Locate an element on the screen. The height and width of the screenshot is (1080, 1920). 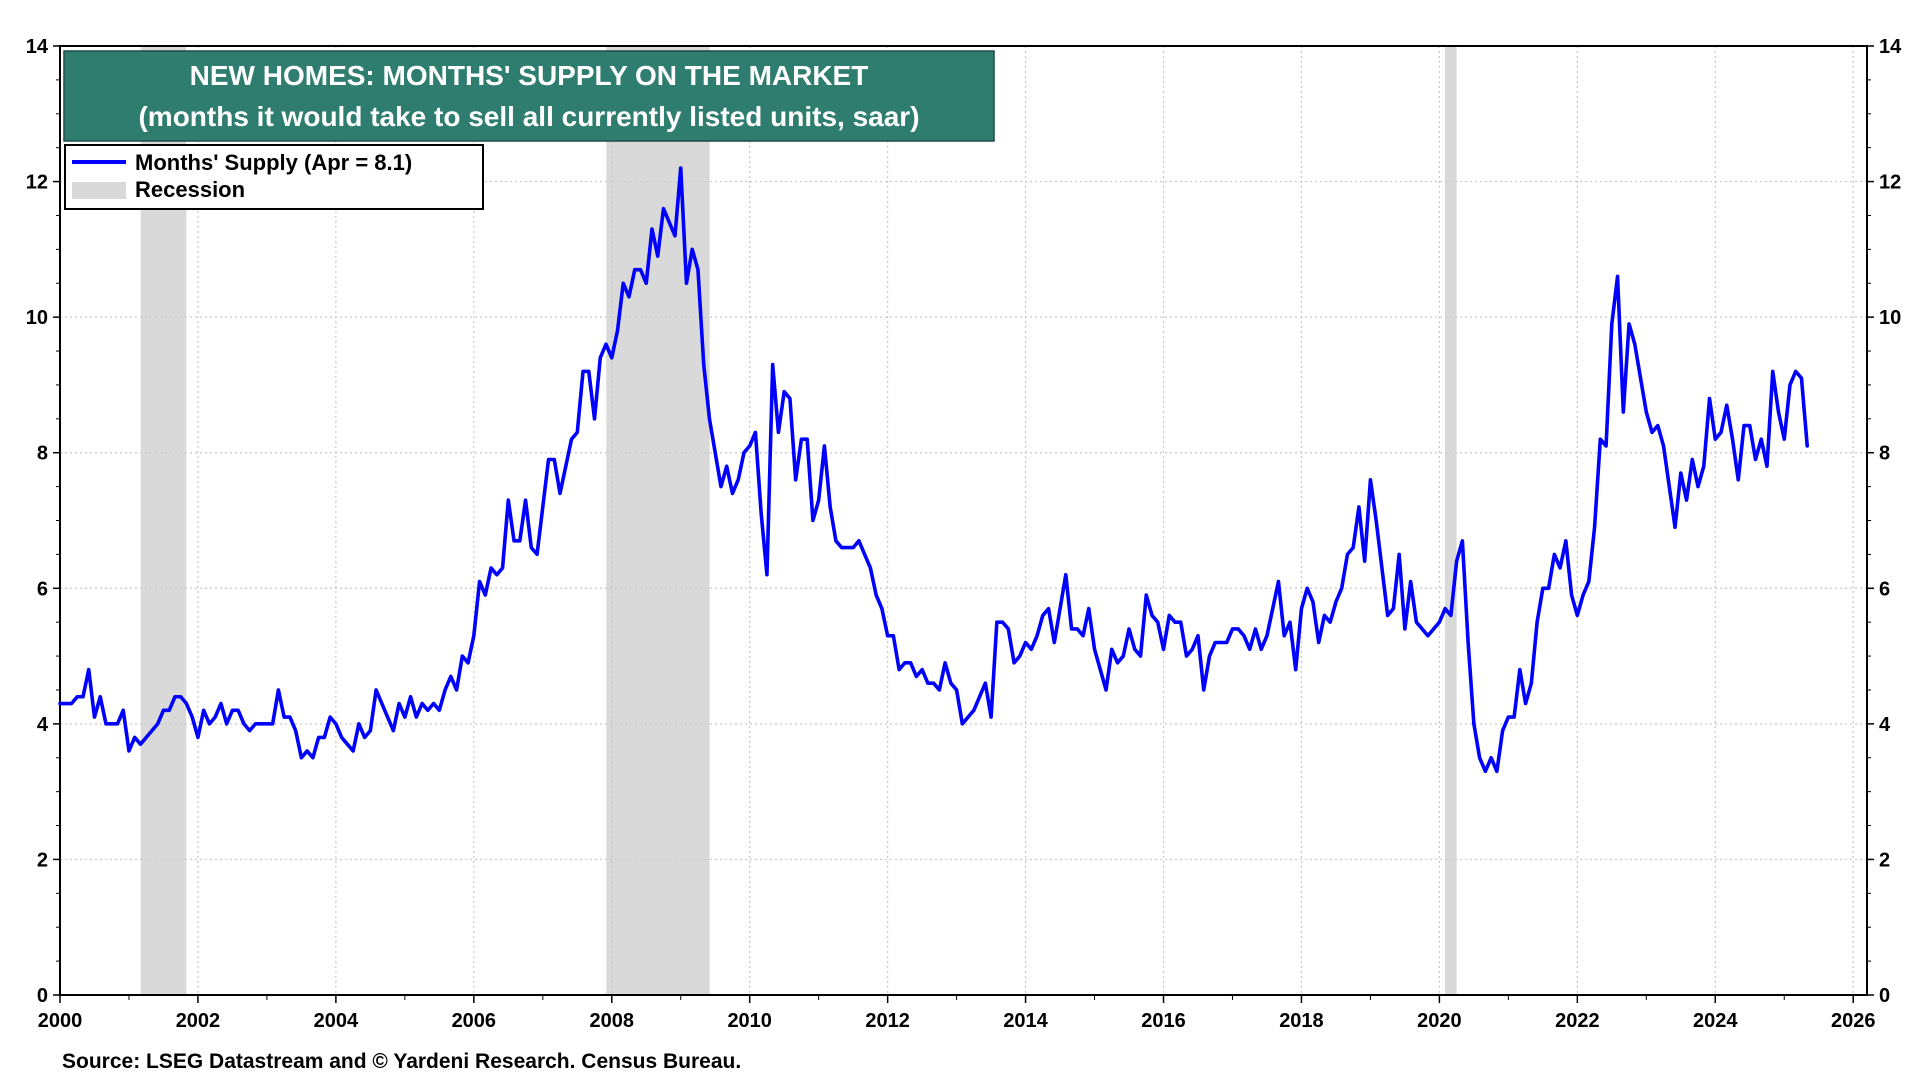
x-tick-label: 2008 is located at coordinates (612, 1021).